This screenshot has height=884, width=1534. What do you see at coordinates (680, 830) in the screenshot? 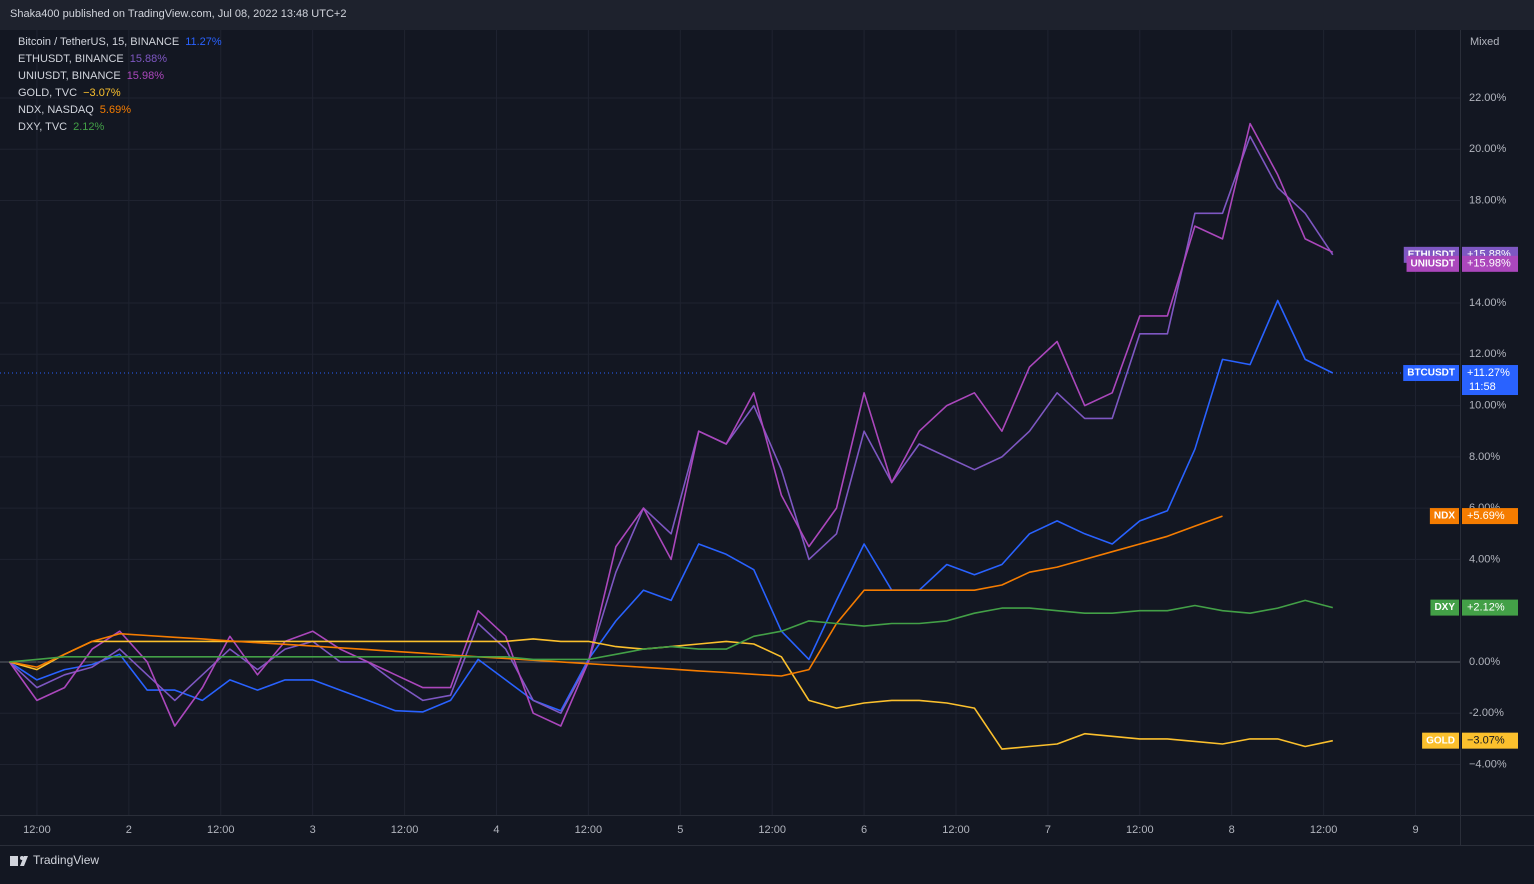
I see `x-tick-label: 5` at bounding box center [680, 830].